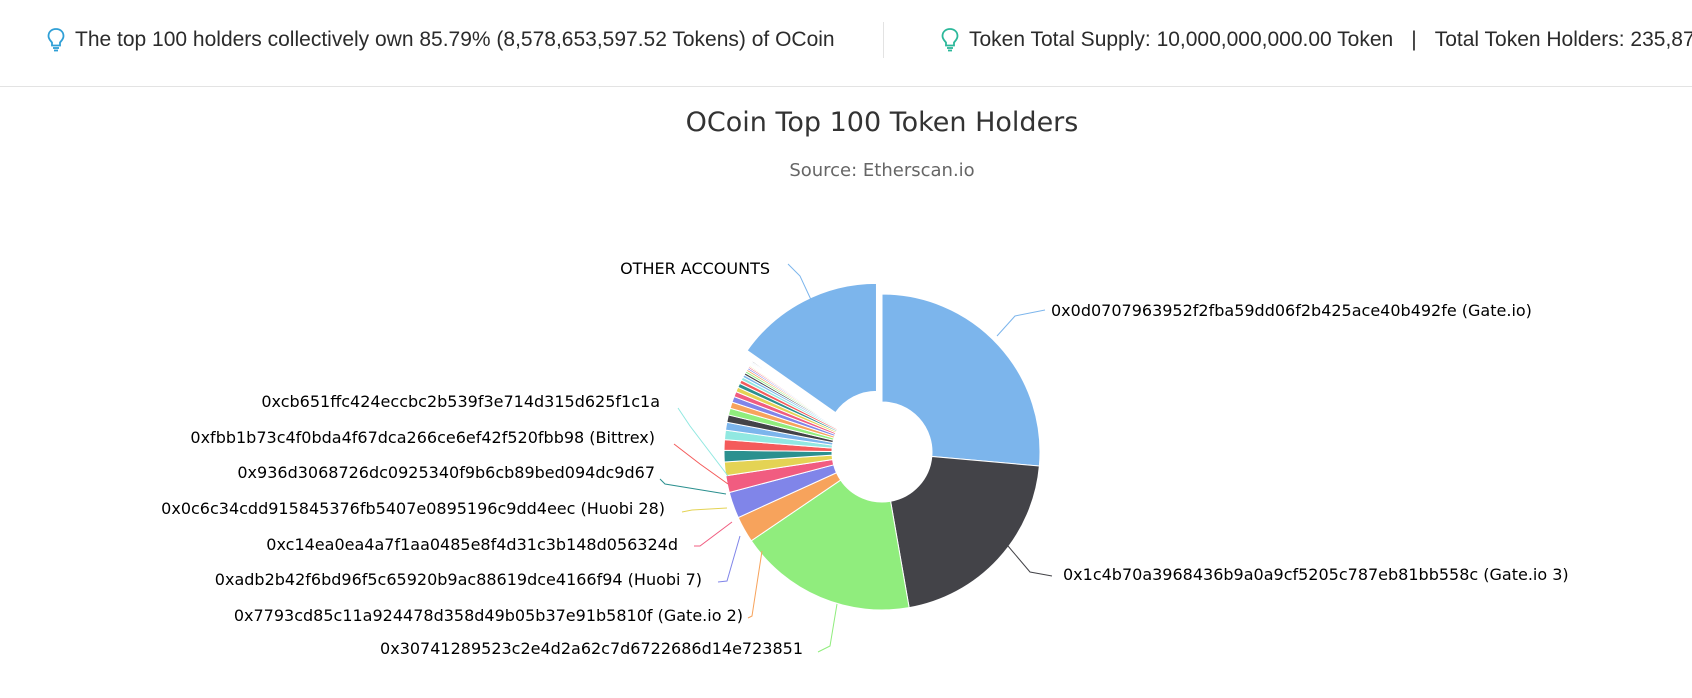 Image resolution: width=1692 pixels, height=698 pixels. What do you see at coordinates (1563, 39) in the screenshot?
I see `total-holders-text: Total Token Holders: 235,87` at bounding box center [1563, 39].